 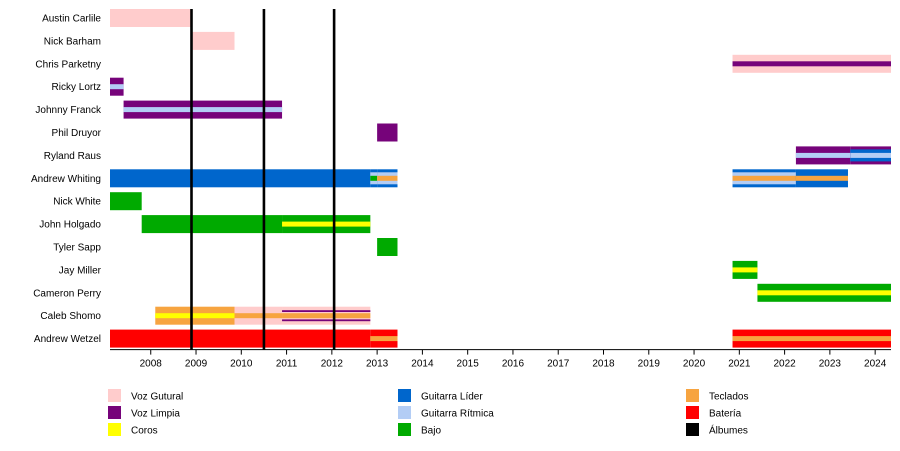 I want to click on x-tick-label: 2016, so click(x=513, y=364).